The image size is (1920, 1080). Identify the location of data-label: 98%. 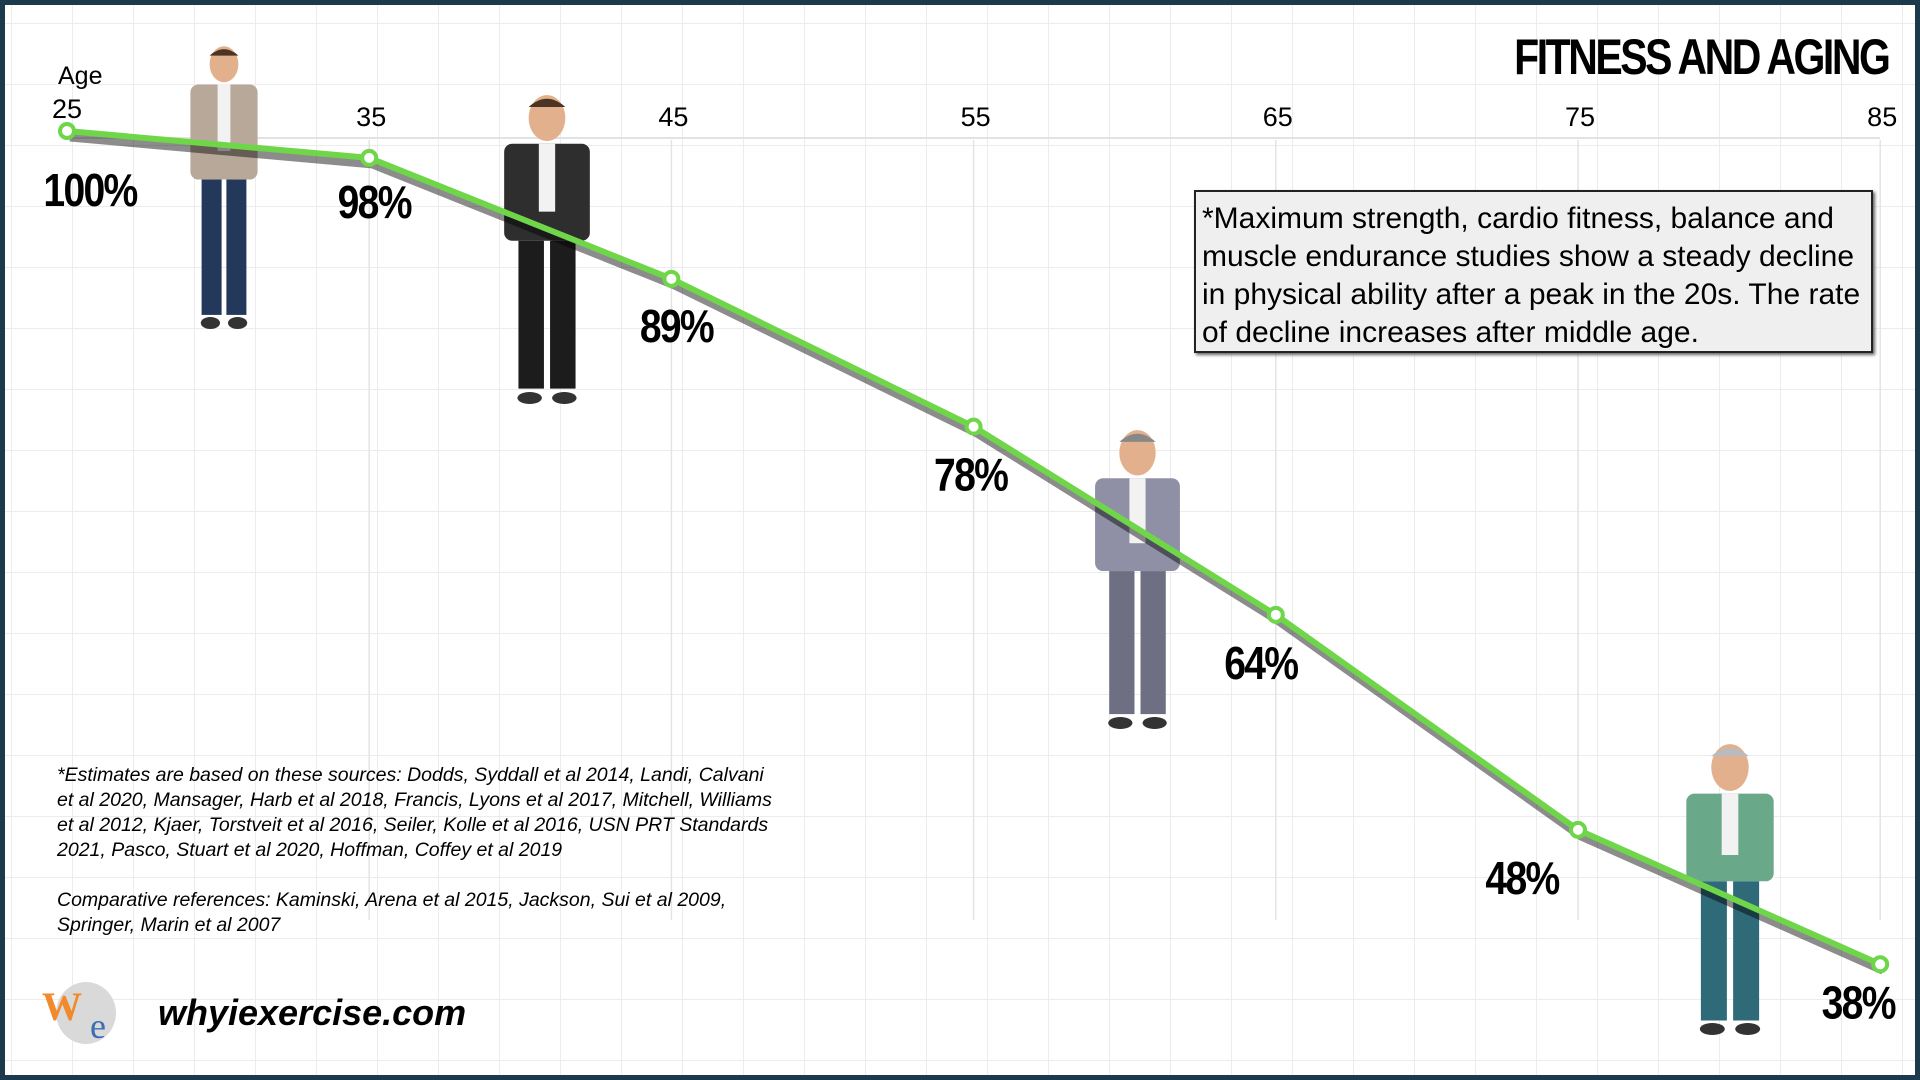
(375, 203).